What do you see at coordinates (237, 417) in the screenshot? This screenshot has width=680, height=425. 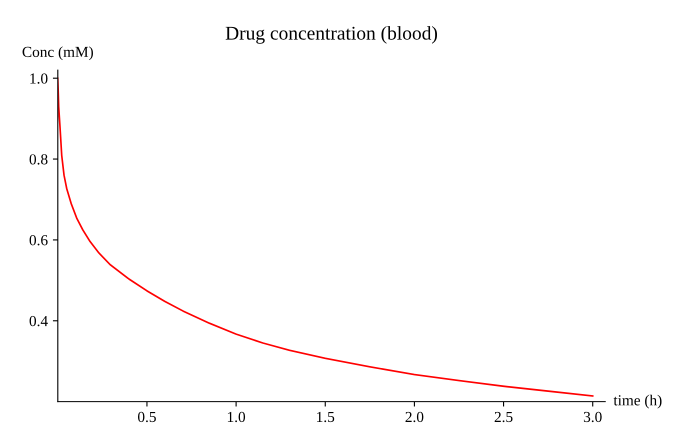 I see `x-tick-label: 1.0` at bounding box center [237, 417].